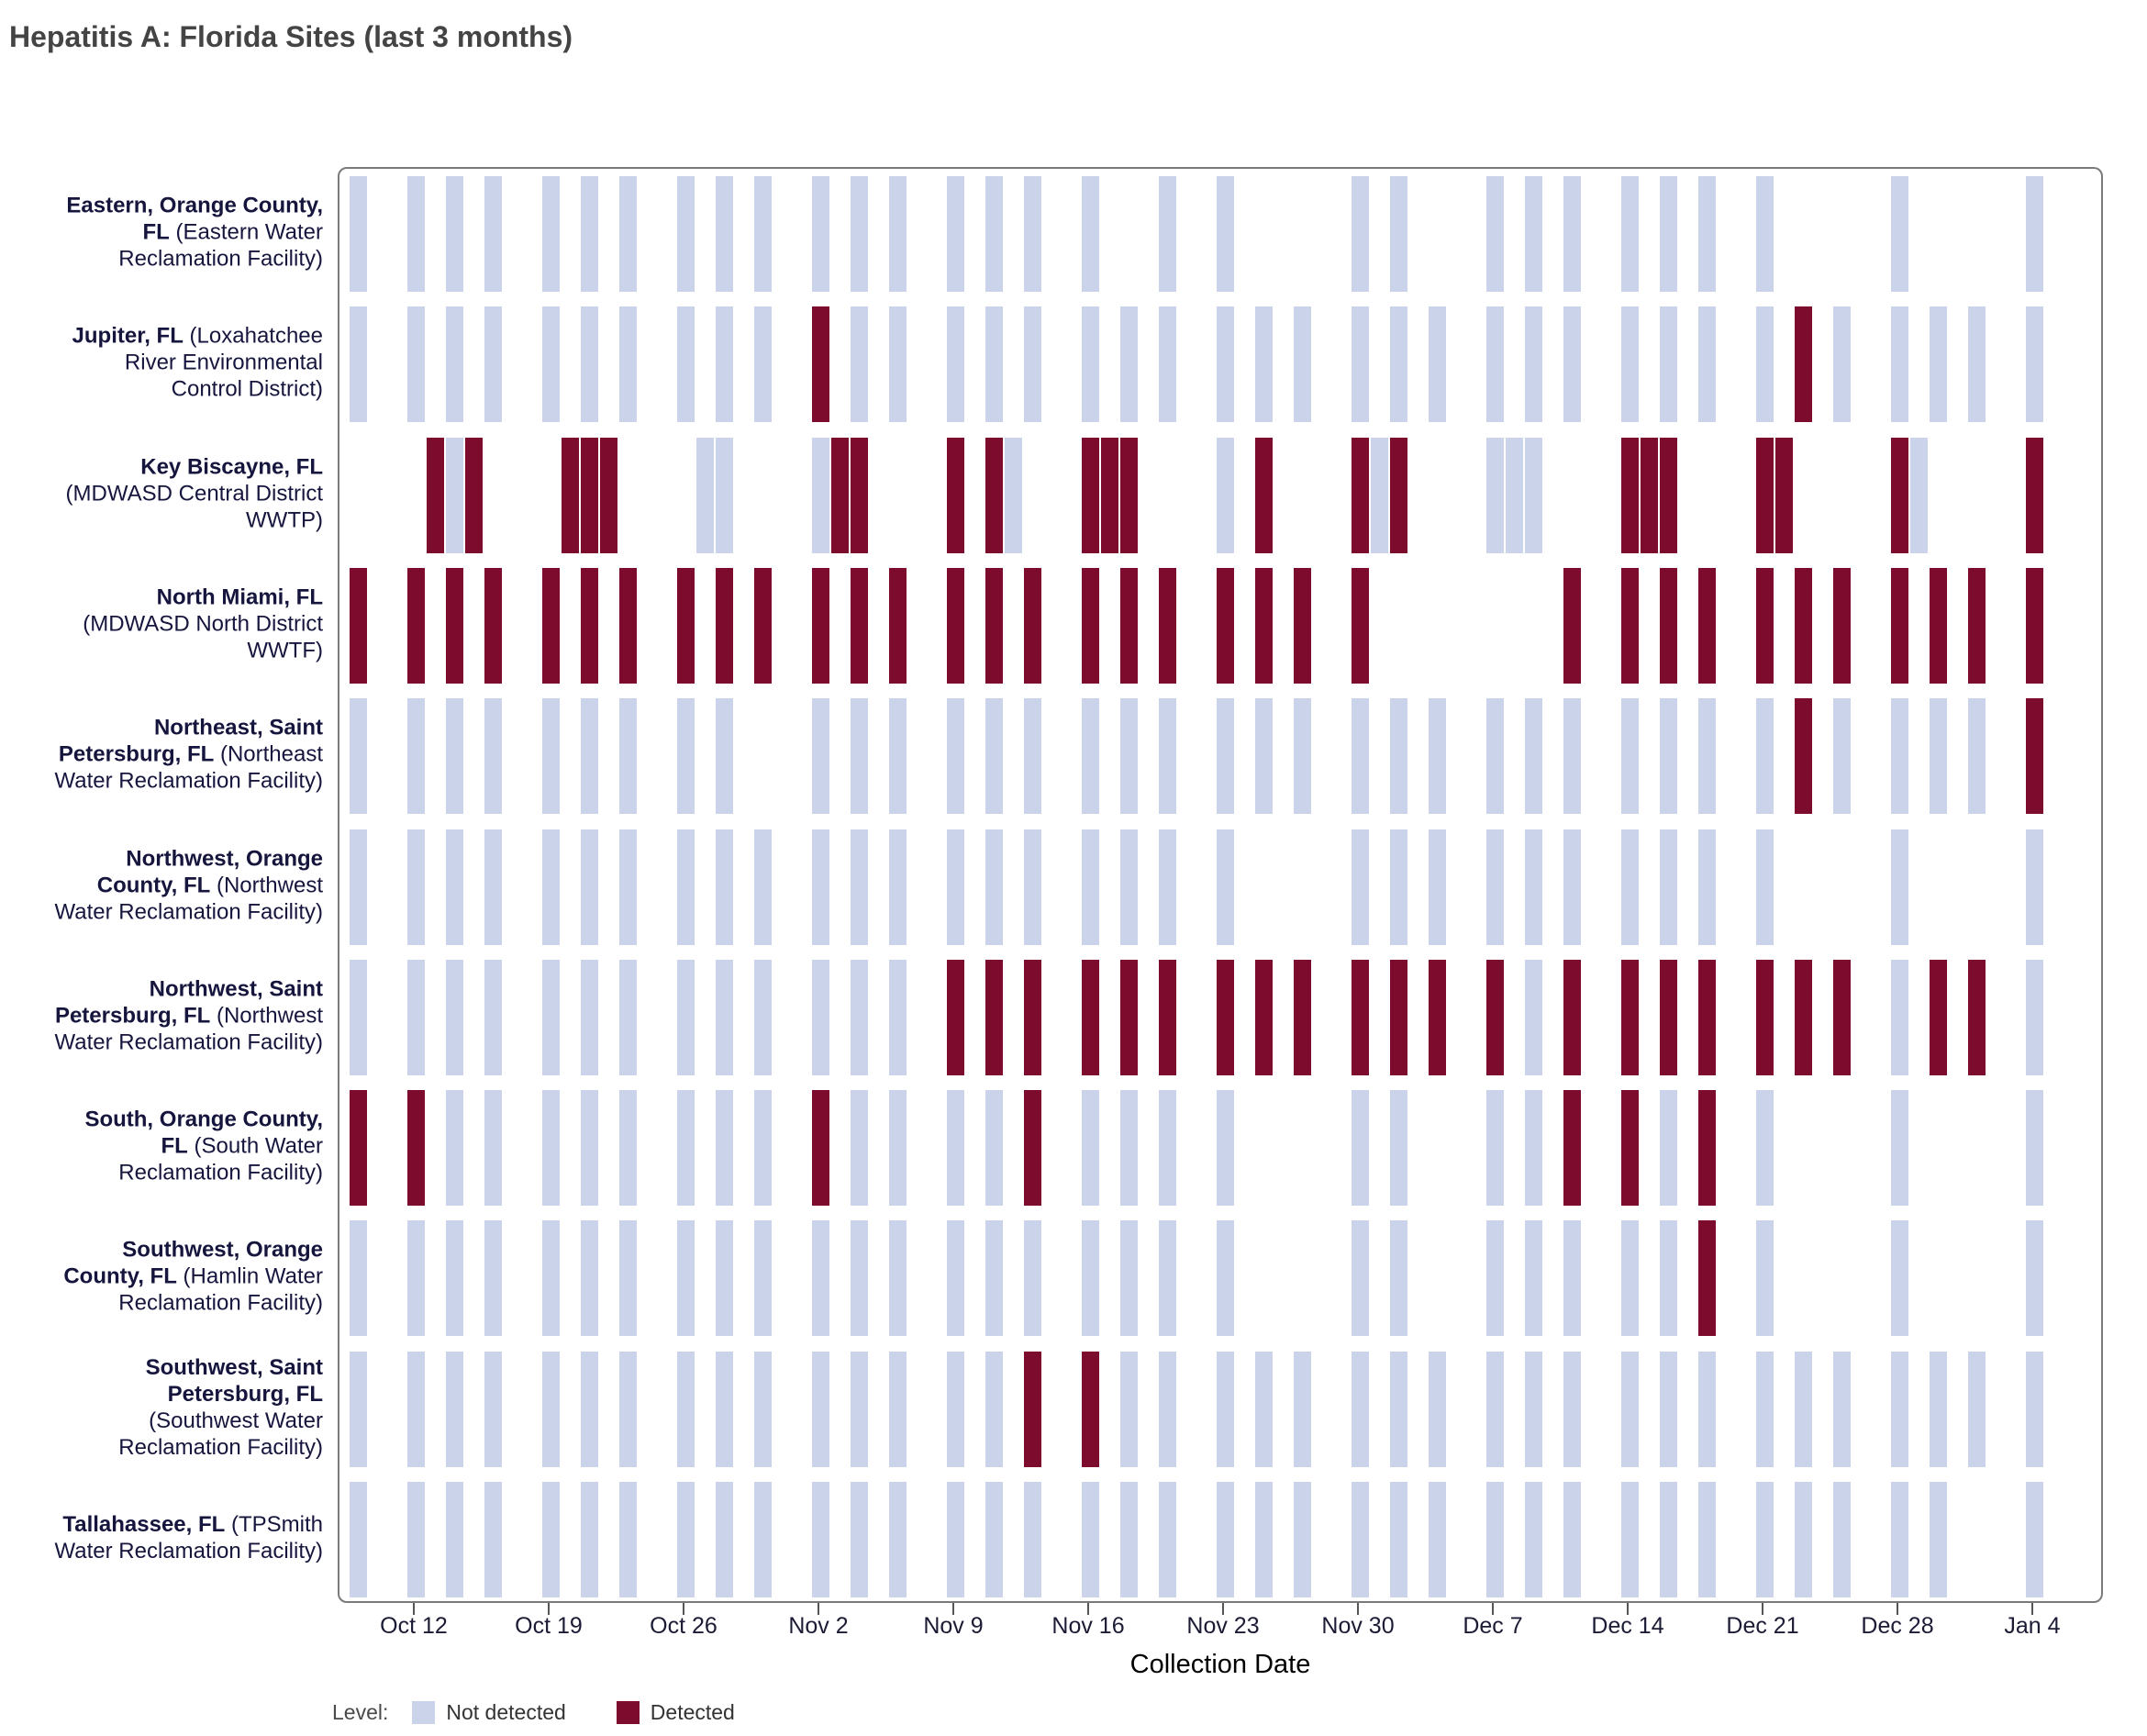  What do you see at coordinates (231, 467) in the screenshot?
I see `site-name: Key Biscayne, FL` at bounding box center [231, 467].